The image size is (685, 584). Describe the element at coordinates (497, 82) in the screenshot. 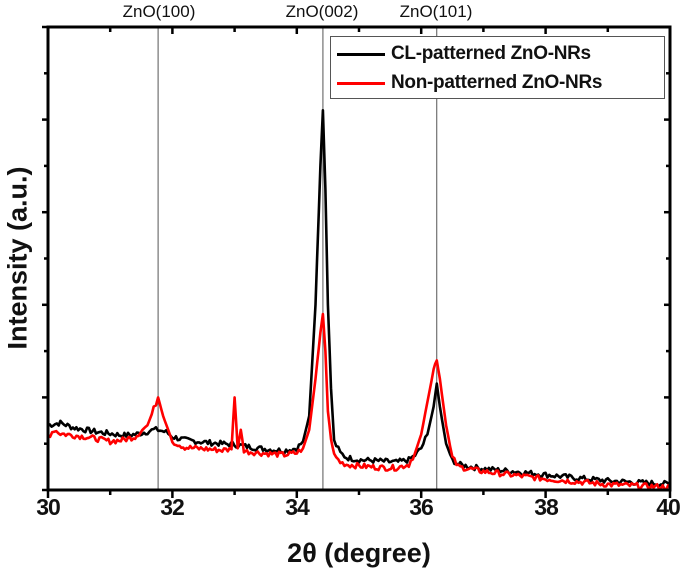

I see `legend-label: Non-patterned ZnO-NRs` at that location.